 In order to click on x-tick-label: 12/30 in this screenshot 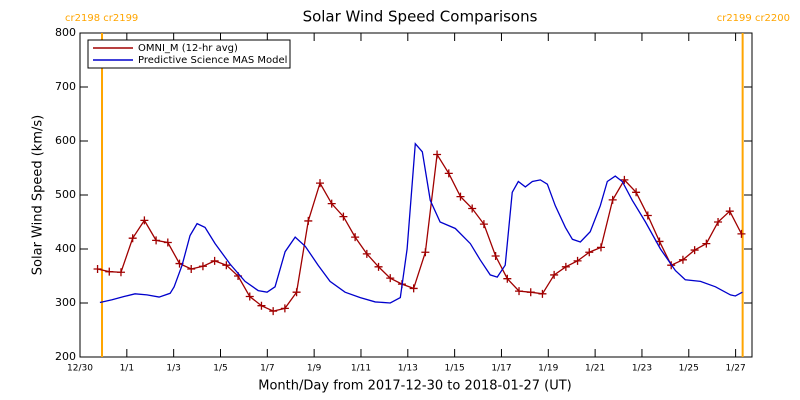, I will do `click(80, 369)`.